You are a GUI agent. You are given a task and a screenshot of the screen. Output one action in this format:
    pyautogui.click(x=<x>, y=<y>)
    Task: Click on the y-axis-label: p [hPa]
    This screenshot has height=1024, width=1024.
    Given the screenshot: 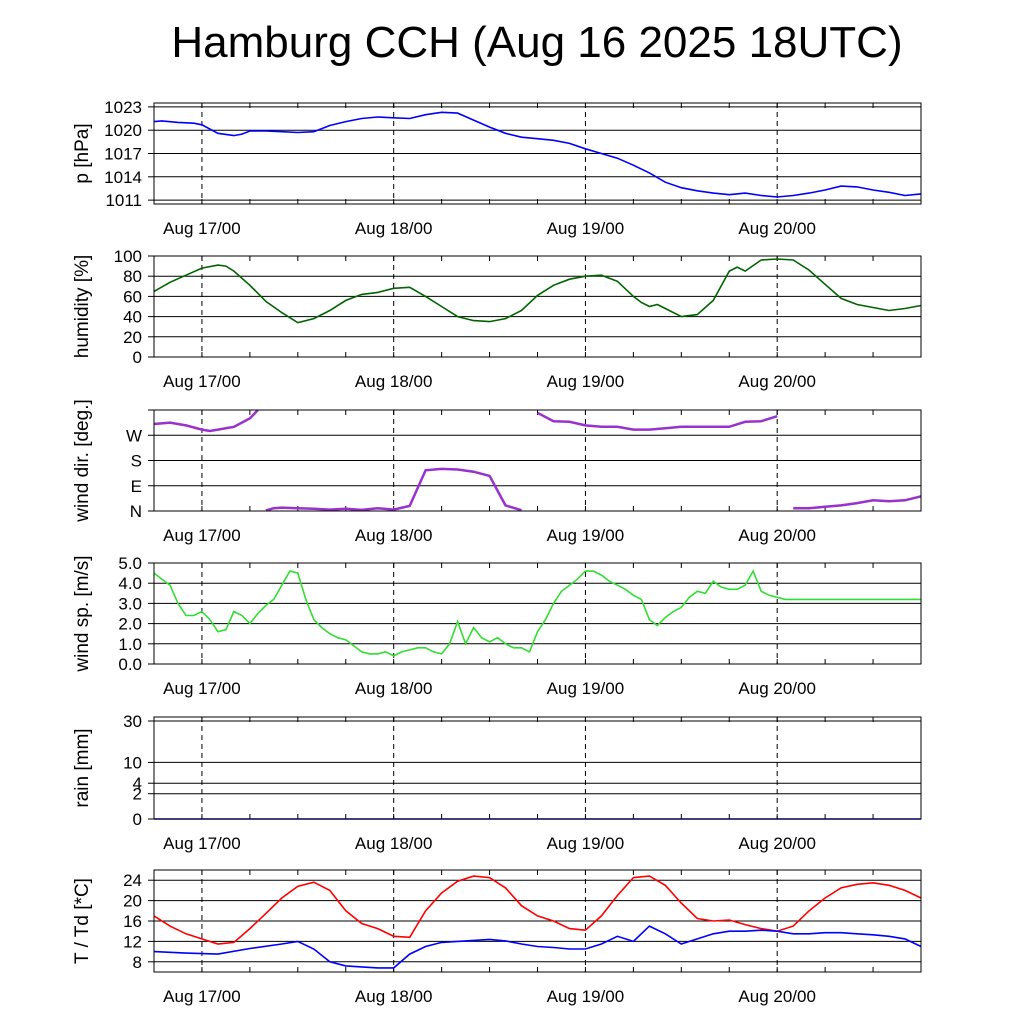 What is the action you would take?
    pyautogui.click(x=82, y=153)
    